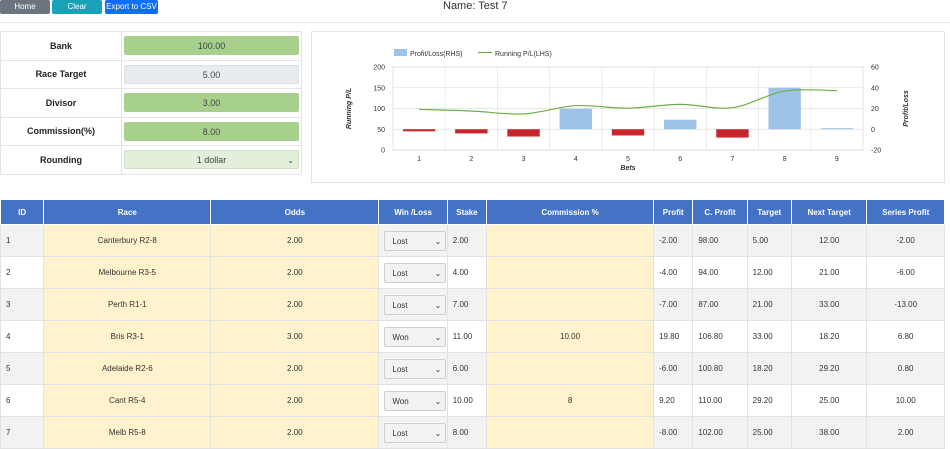  Describe the element at coordinates (436, 54) in the screenshot. I see `legend-label: Profit/Loss(RHS)` at that location.